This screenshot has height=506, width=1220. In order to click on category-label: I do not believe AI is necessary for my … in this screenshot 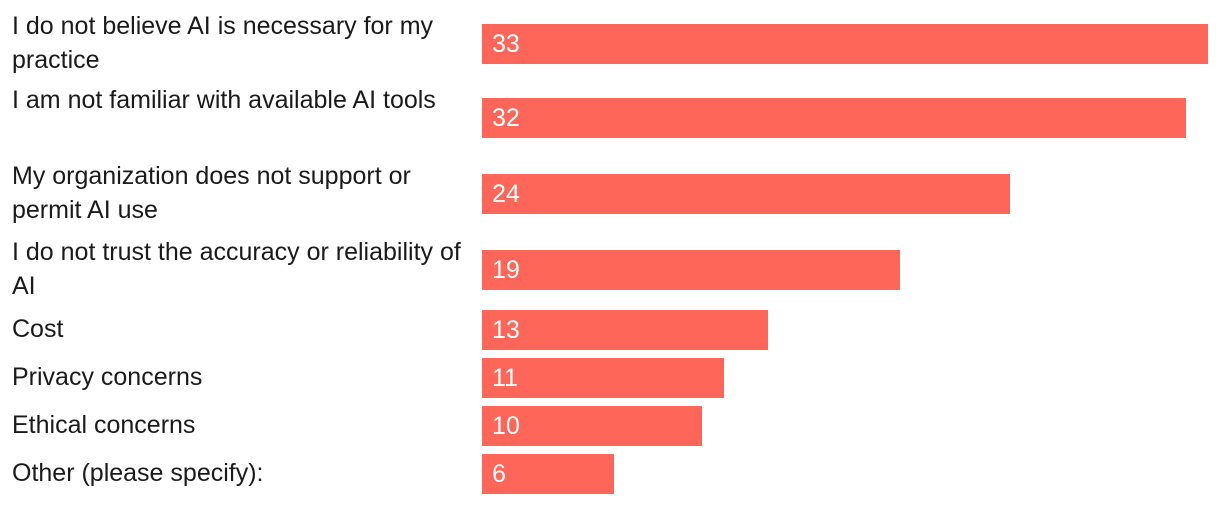, I will do `click(223, 43)`.